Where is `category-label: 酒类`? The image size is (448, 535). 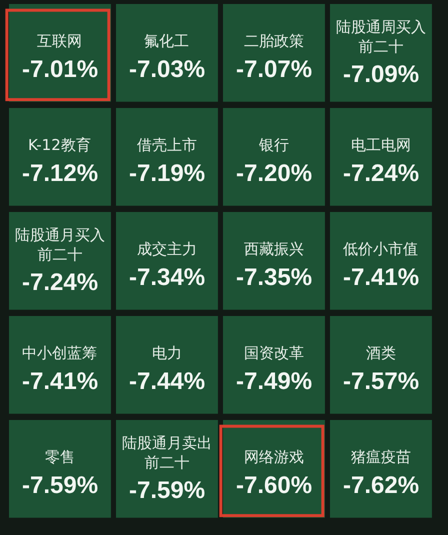 category-label: 酒类 is located at coordinates (381, 353).